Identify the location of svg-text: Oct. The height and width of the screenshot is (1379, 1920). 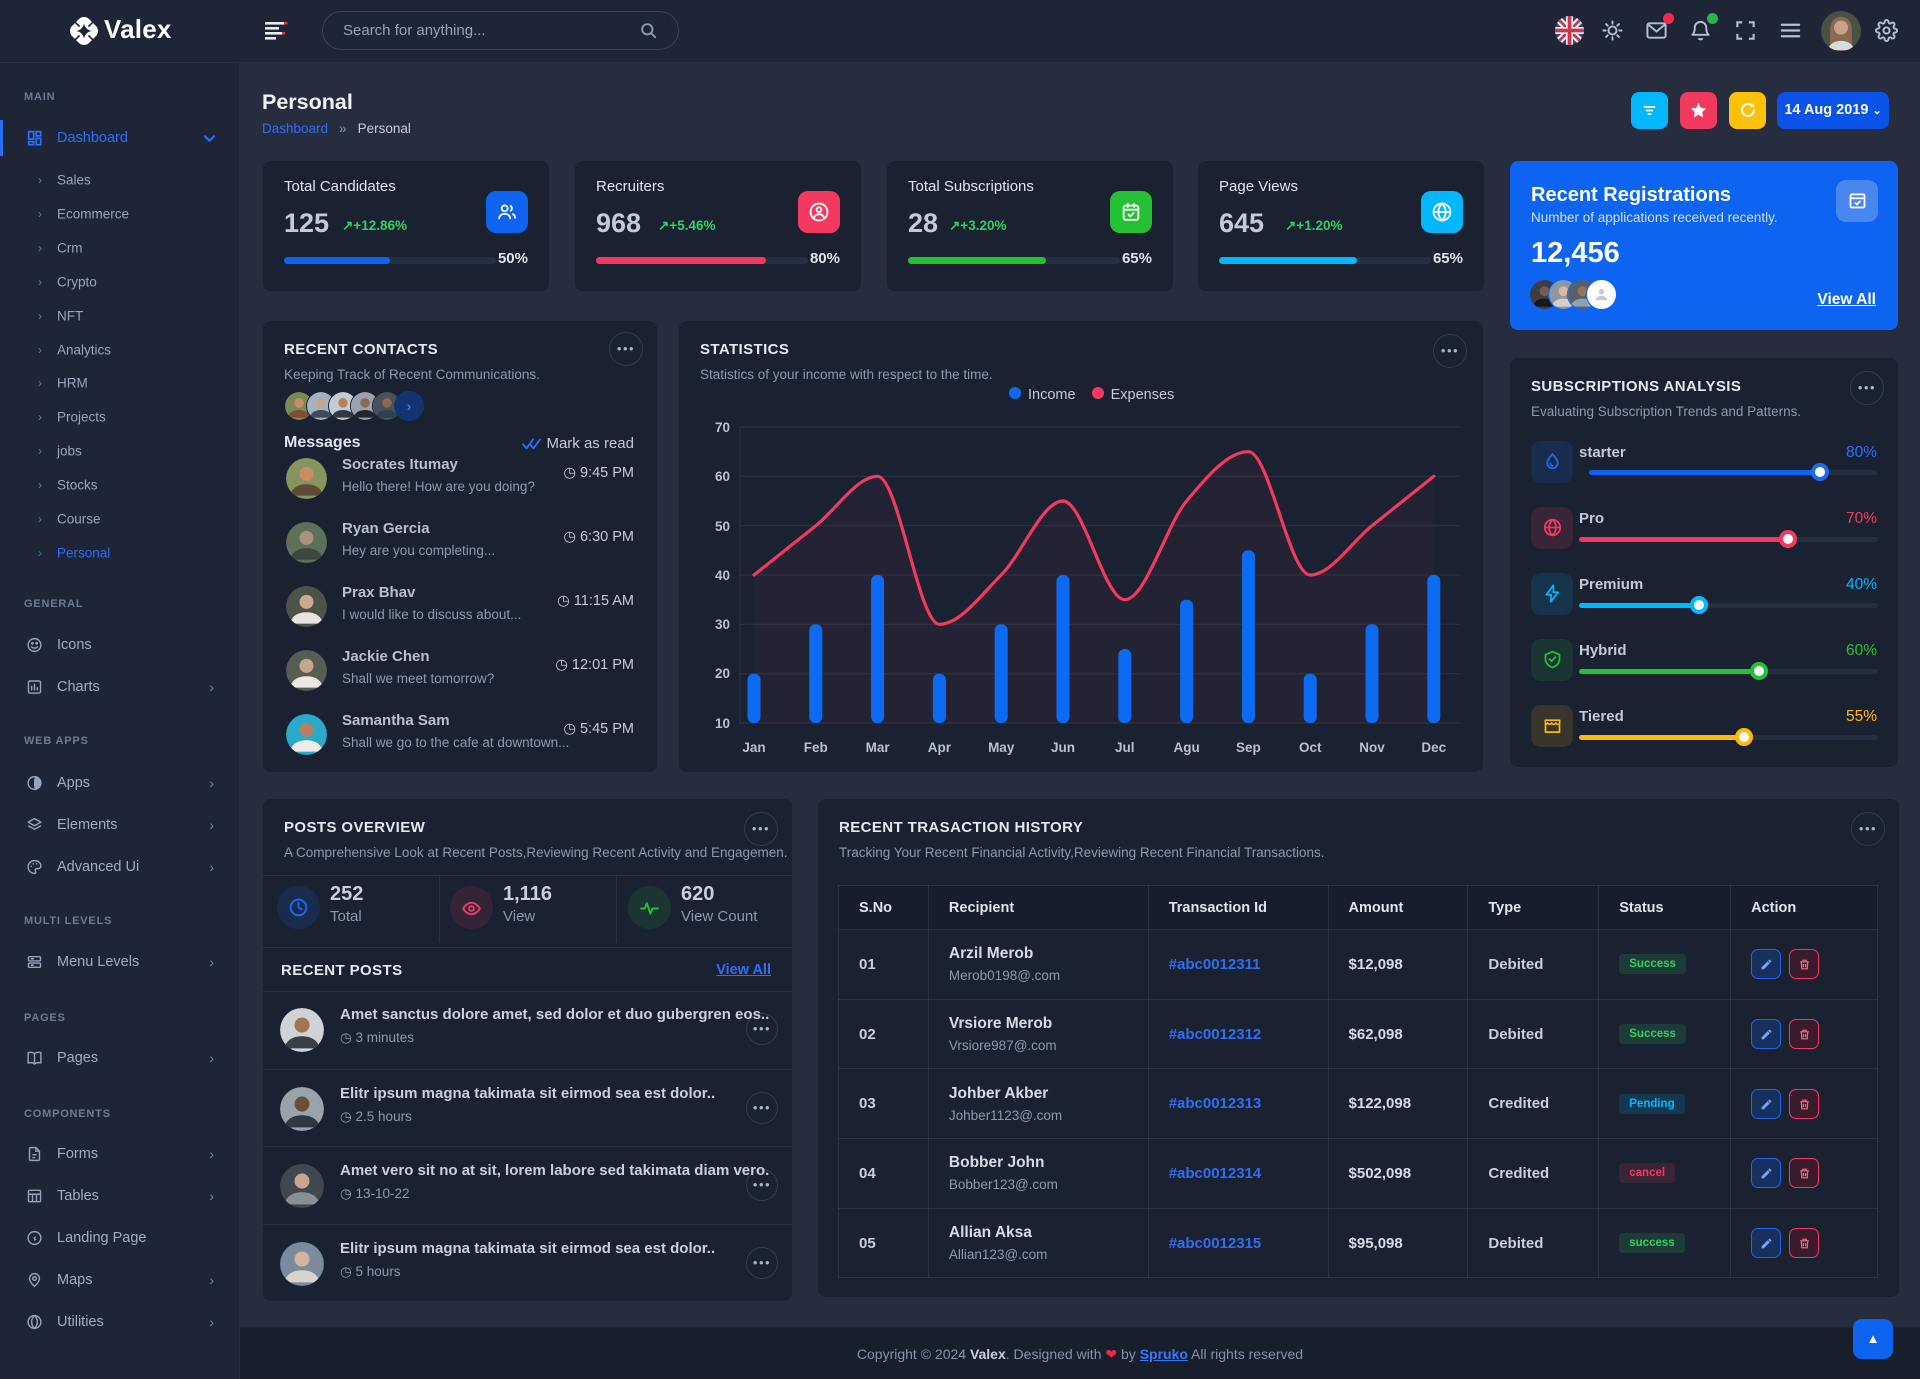
(1310, 747).